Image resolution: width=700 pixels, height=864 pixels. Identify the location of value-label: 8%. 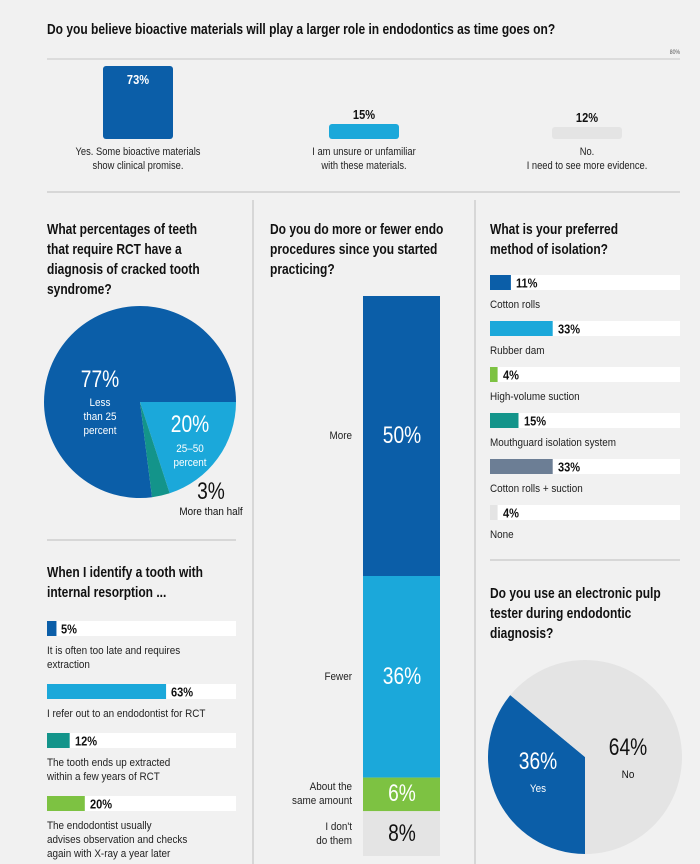
(401, 833).